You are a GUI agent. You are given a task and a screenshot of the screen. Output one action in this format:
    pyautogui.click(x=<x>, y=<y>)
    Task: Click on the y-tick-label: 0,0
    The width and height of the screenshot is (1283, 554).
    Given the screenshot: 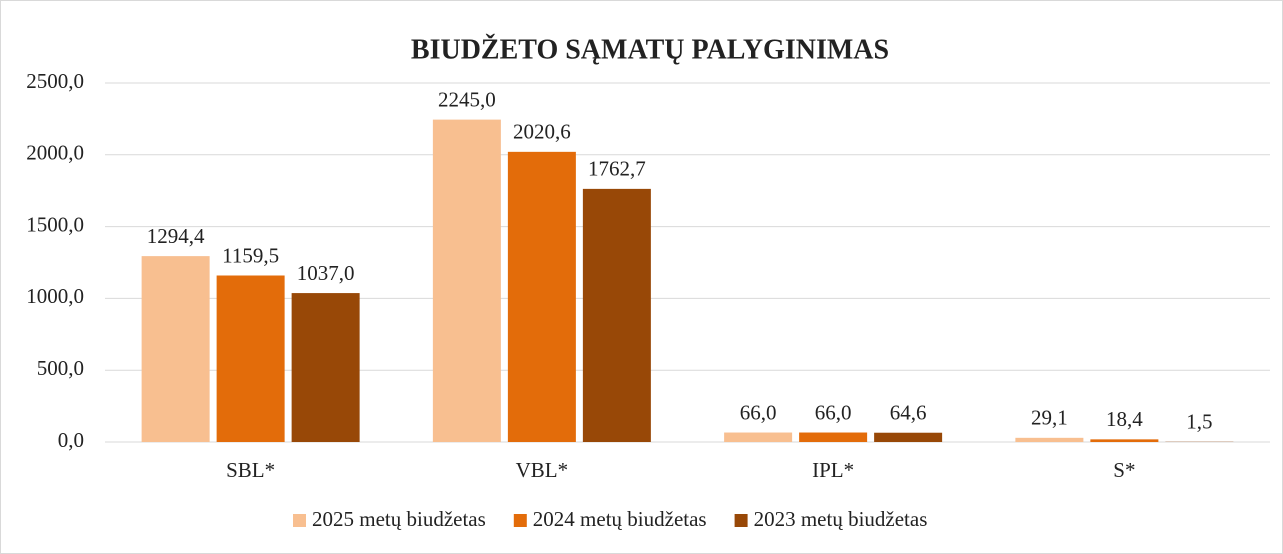 What is the action you would take?
    pyautogui.click(x=71, y=440)
    